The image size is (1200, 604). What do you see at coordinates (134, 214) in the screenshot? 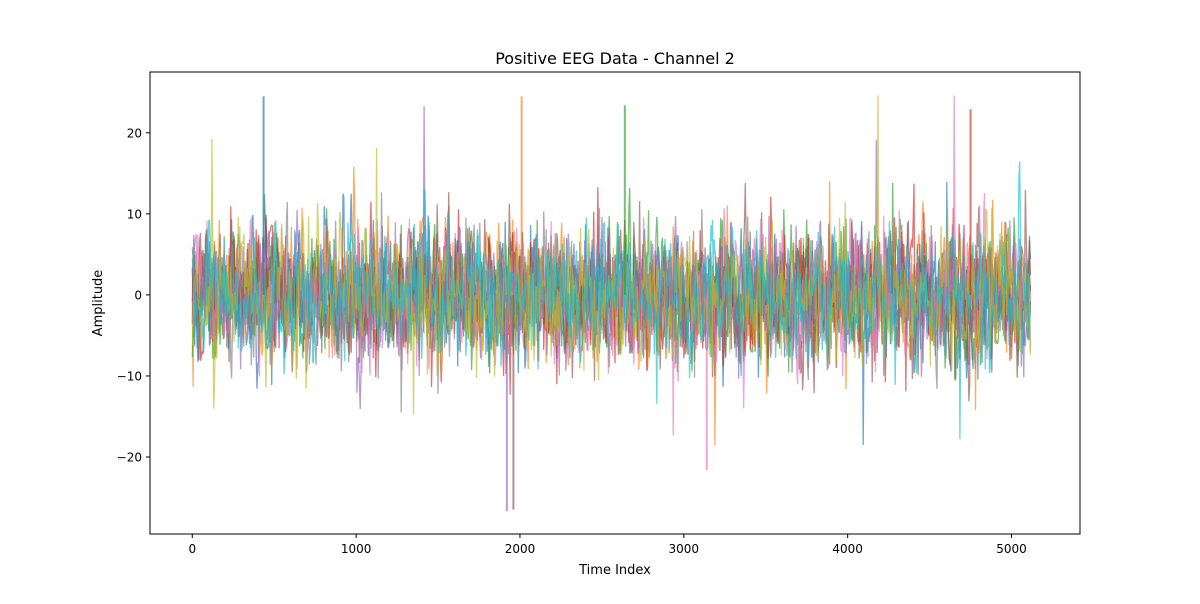
I see `y-tick-label: 10` at bounding box center [134, 214].